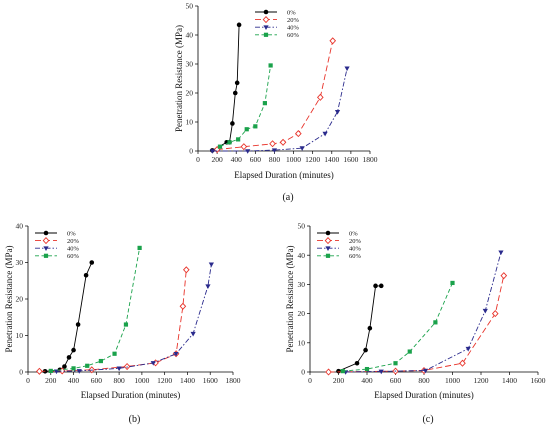 Image resolution: width=550 pixels, height=429 pixels. I want to click on panel-caption: (b), so click(135, 419).